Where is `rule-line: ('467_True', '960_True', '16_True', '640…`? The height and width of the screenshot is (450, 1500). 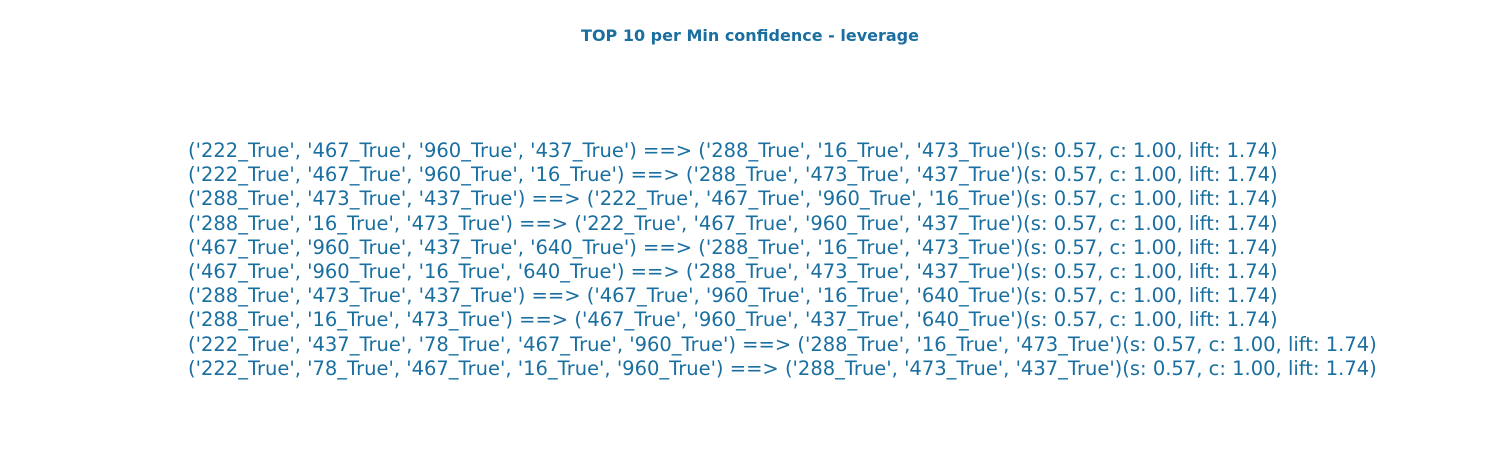 rule-line: ('467_True', '960_True', '16_True', '640… is located at coordinates (733, 272).